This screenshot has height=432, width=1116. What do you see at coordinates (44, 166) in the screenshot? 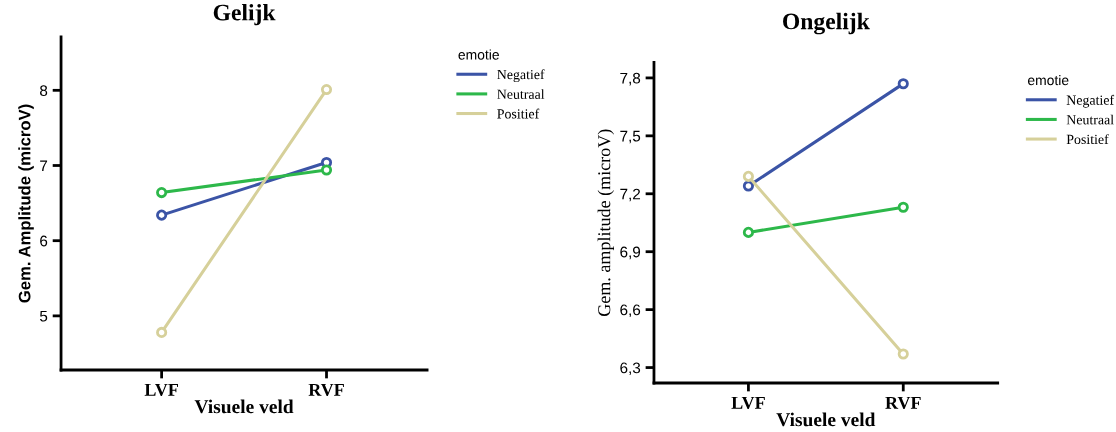
I see `y-tick-label: 7` at bounding box center [44, 166].